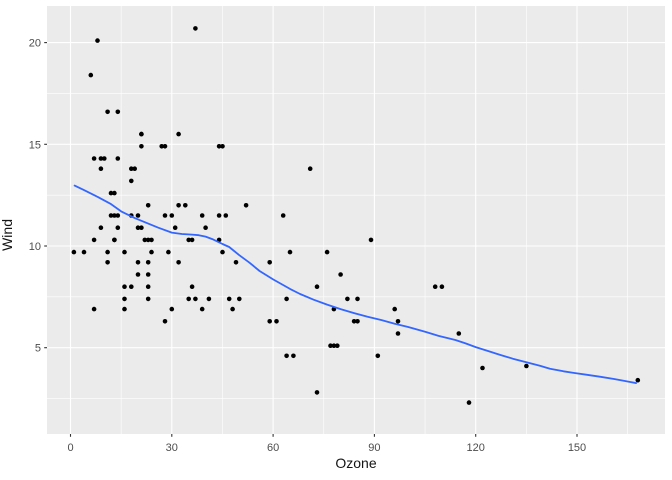 This screenshot has height=480, width=672. What do you see at coordinates (273, 448) in the screenshot?
I see `x-tick-label: 60` at bounding box center [273, 448].